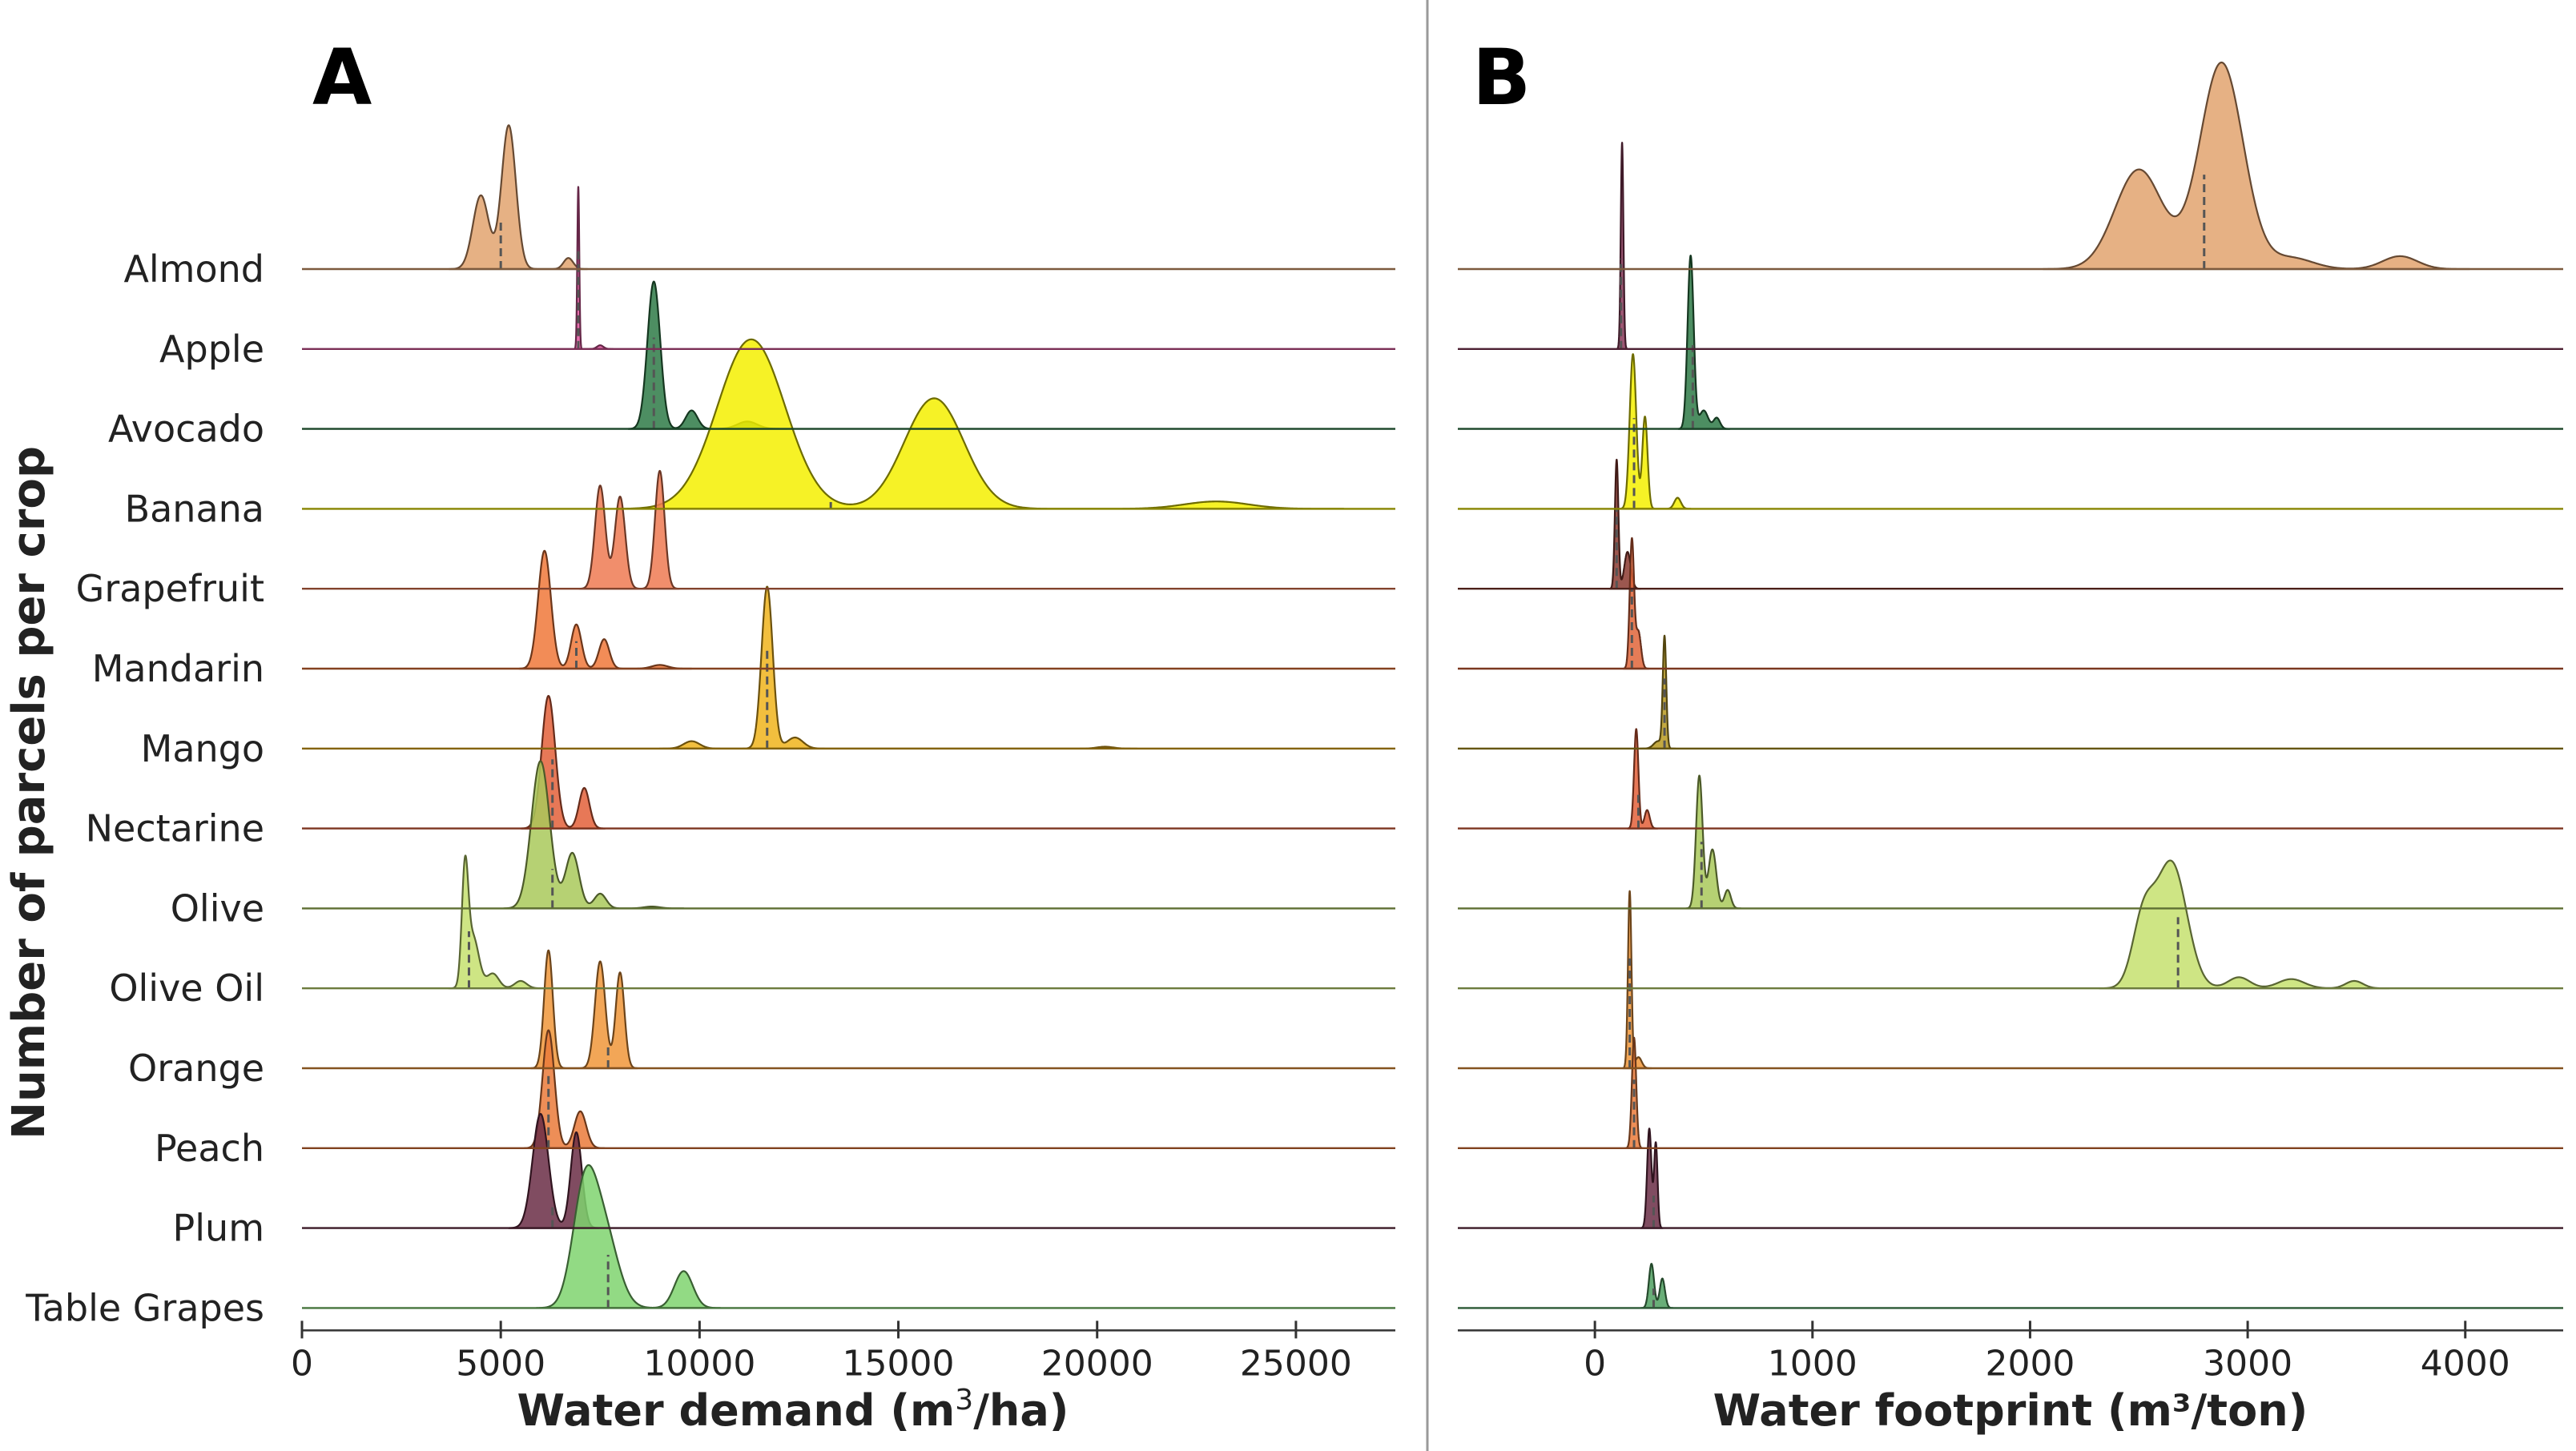 The width and height of the screenshot is (2576, 1451). I want to click on panel-a-x-title-sup: 3, so click(964, 1400).